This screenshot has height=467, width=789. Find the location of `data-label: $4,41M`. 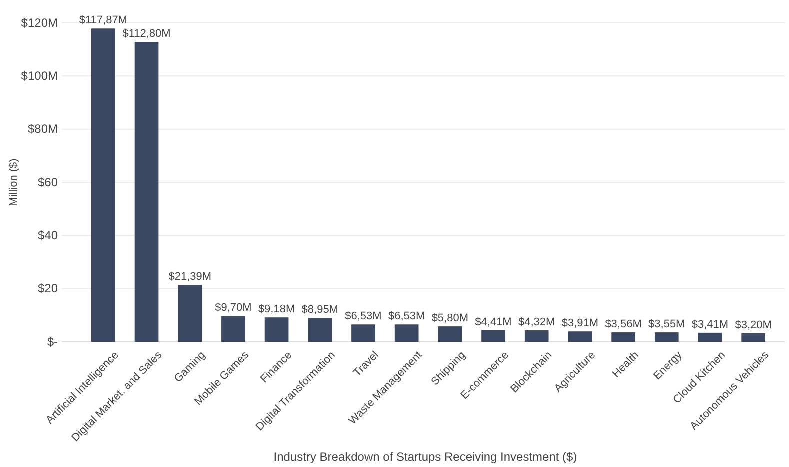

data-label: $4,41M is located at coordinates (493, 322).